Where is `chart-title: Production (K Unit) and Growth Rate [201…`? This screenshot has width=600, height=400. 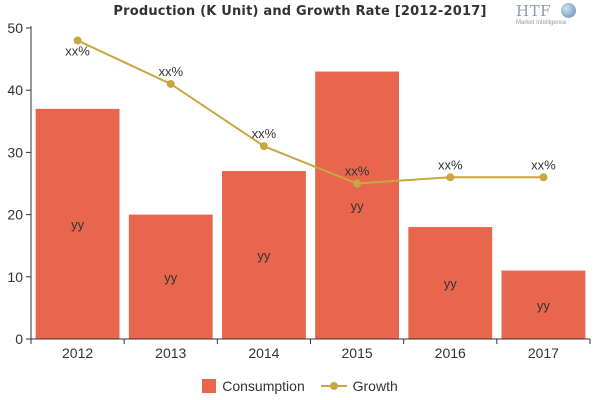 chart-title: Production (K Unit) and Growth Rate [201… is located at coordinates (300, 11).